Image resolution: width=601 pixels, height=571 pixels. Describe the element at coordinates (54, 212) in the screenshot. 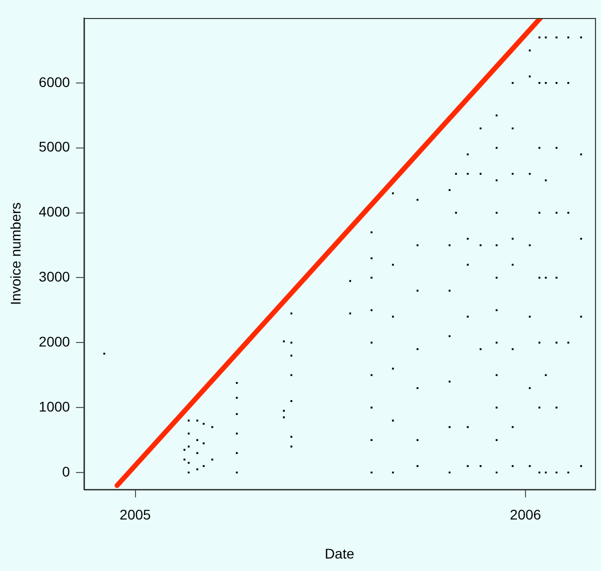

I see `y-tick-label: 4000` at that location.